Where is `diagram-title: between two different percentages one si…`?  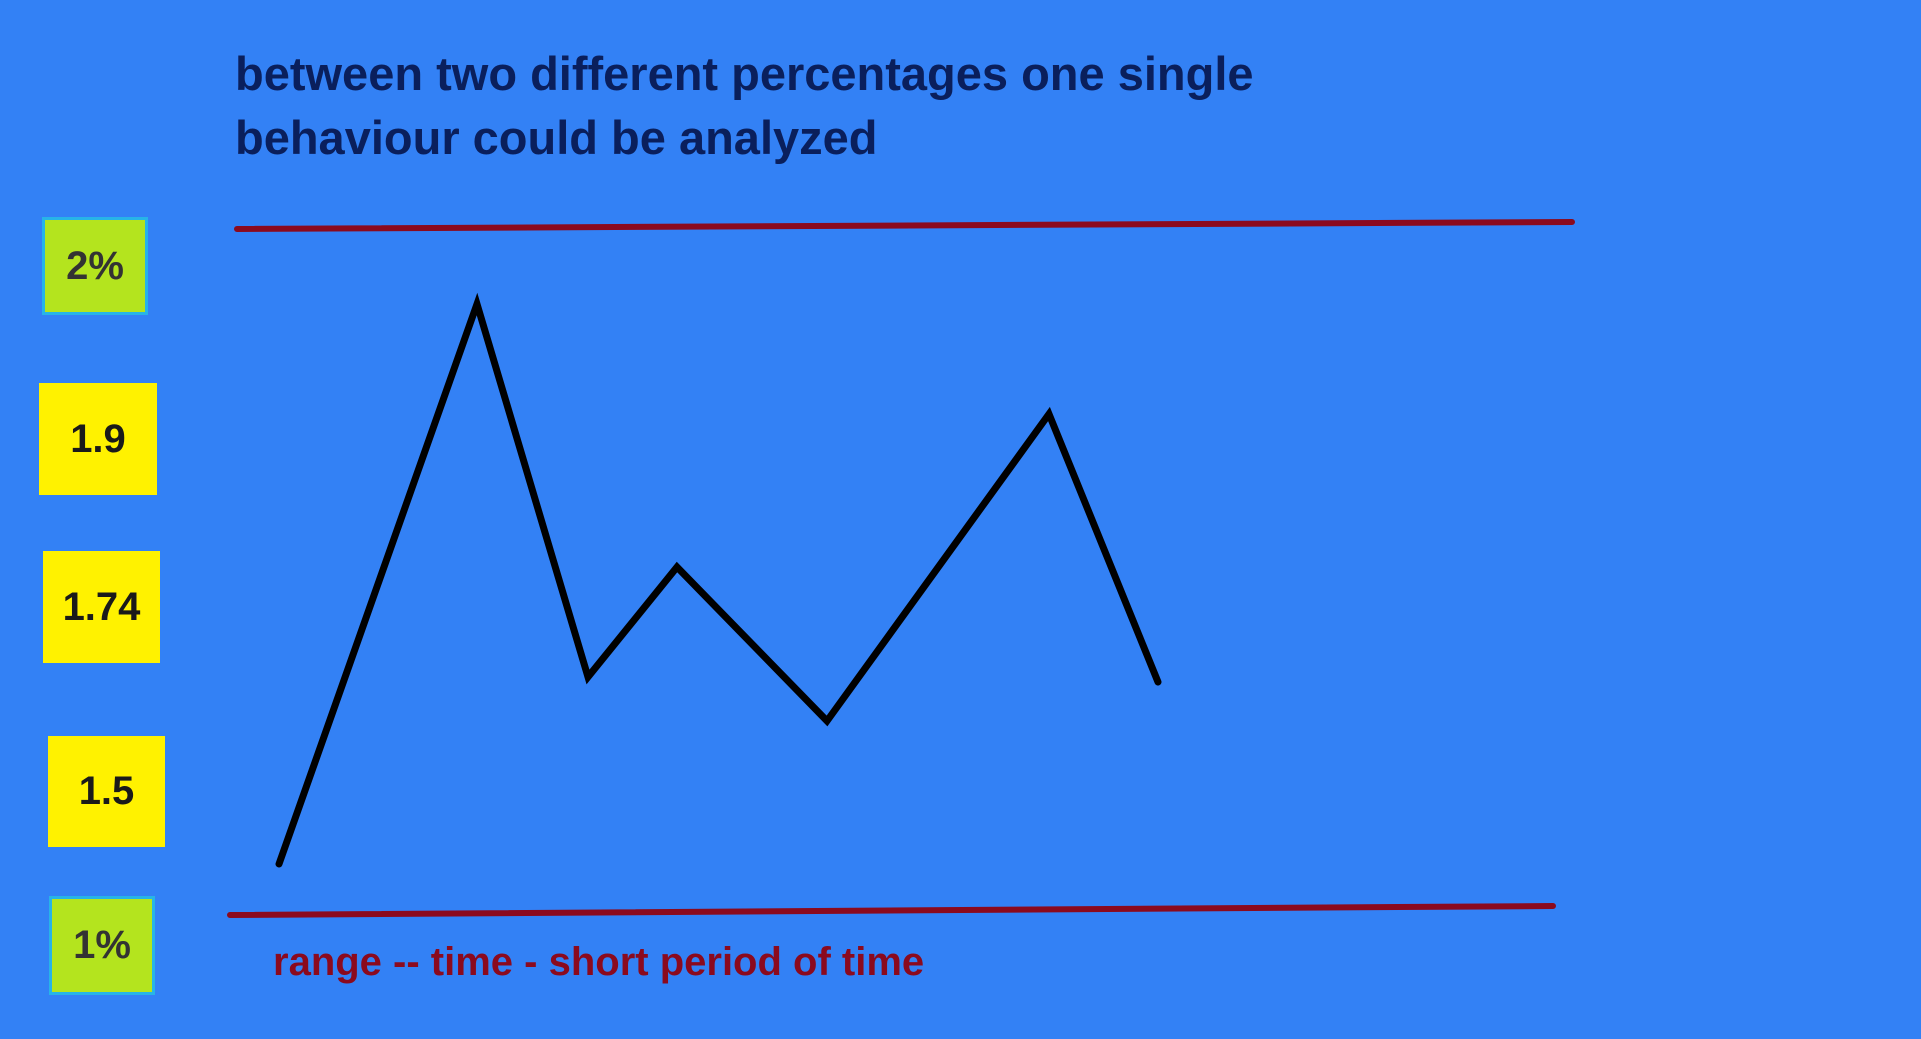
diagram-title: between two different percentages one si… is located at coordinates (835, 106).